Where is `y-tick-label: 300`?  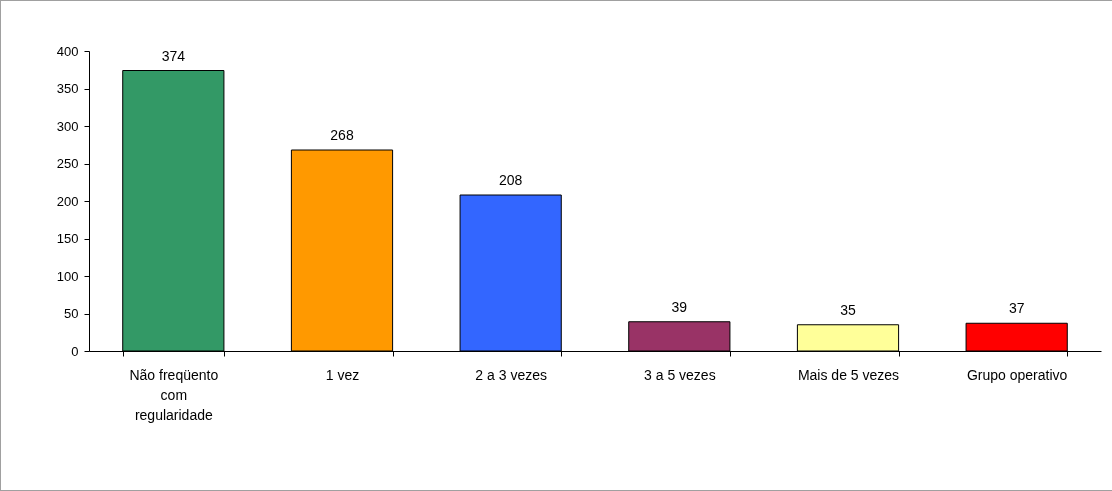 y-tick-label: 300 is located at coordinates (67, 126).